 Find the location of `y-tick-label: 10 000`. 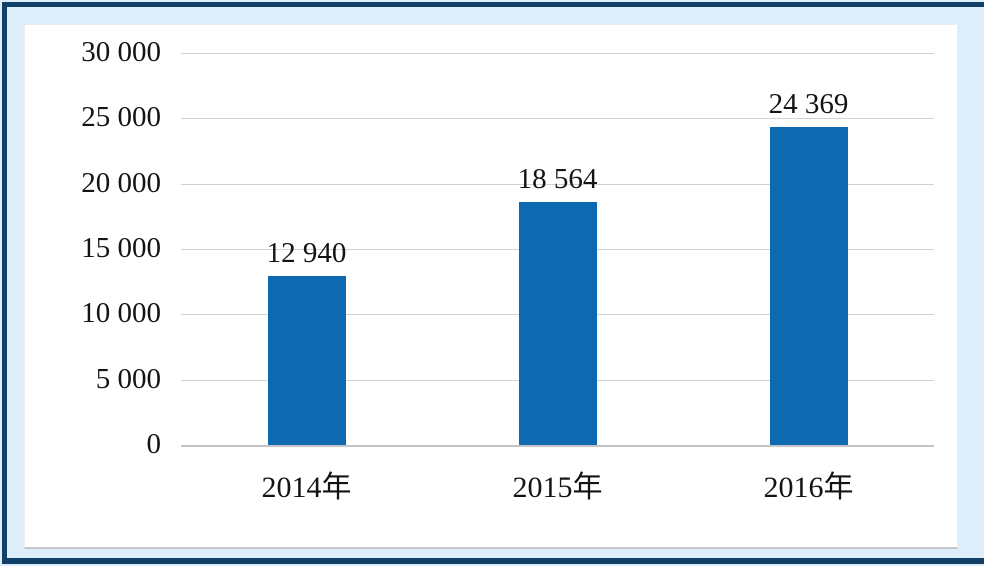

y-tick-label: 10 000 is located at coordinates (121, 313).